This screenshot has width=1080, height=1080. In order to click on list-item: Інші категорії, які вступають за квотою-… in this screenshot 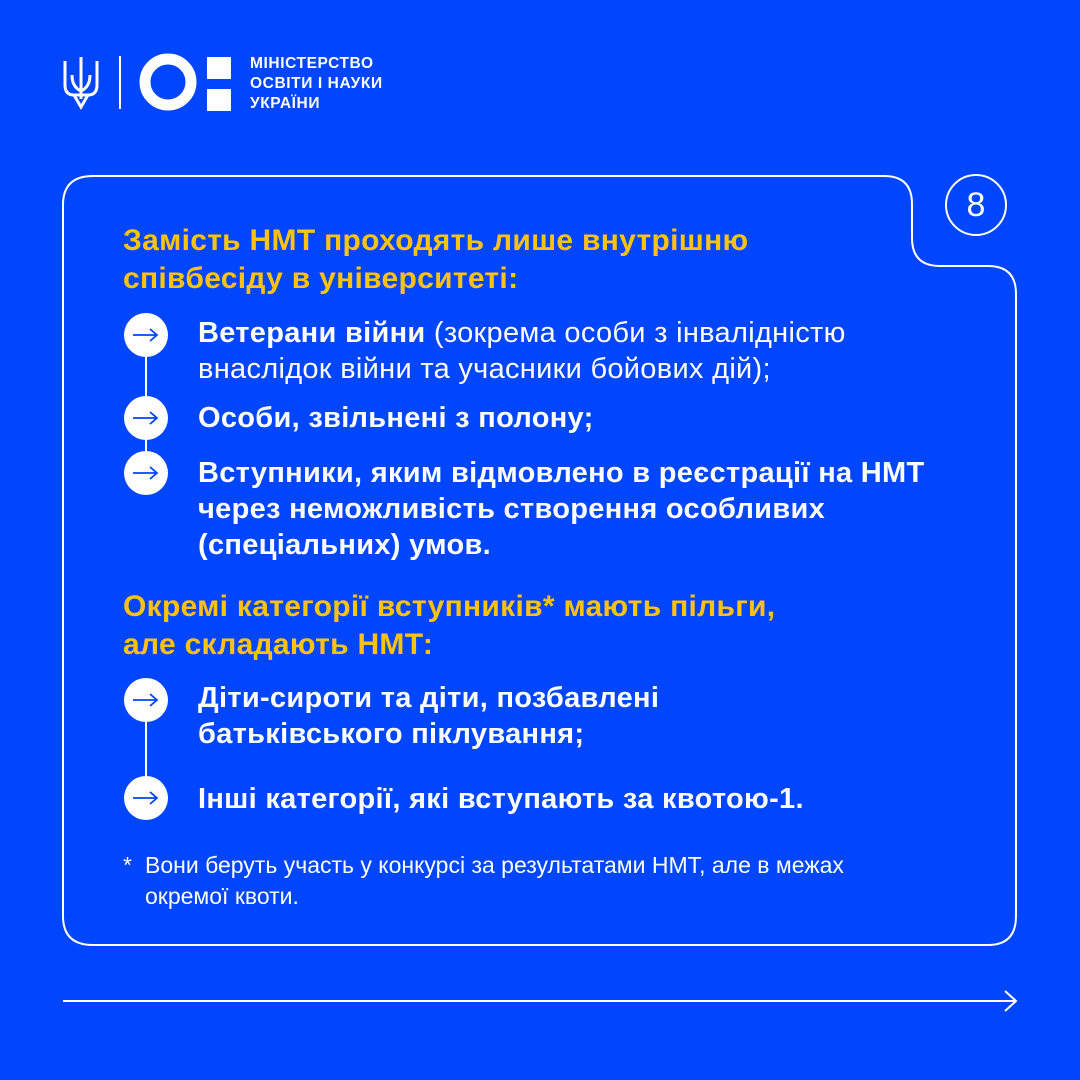, I will do `click(501, 799)`.